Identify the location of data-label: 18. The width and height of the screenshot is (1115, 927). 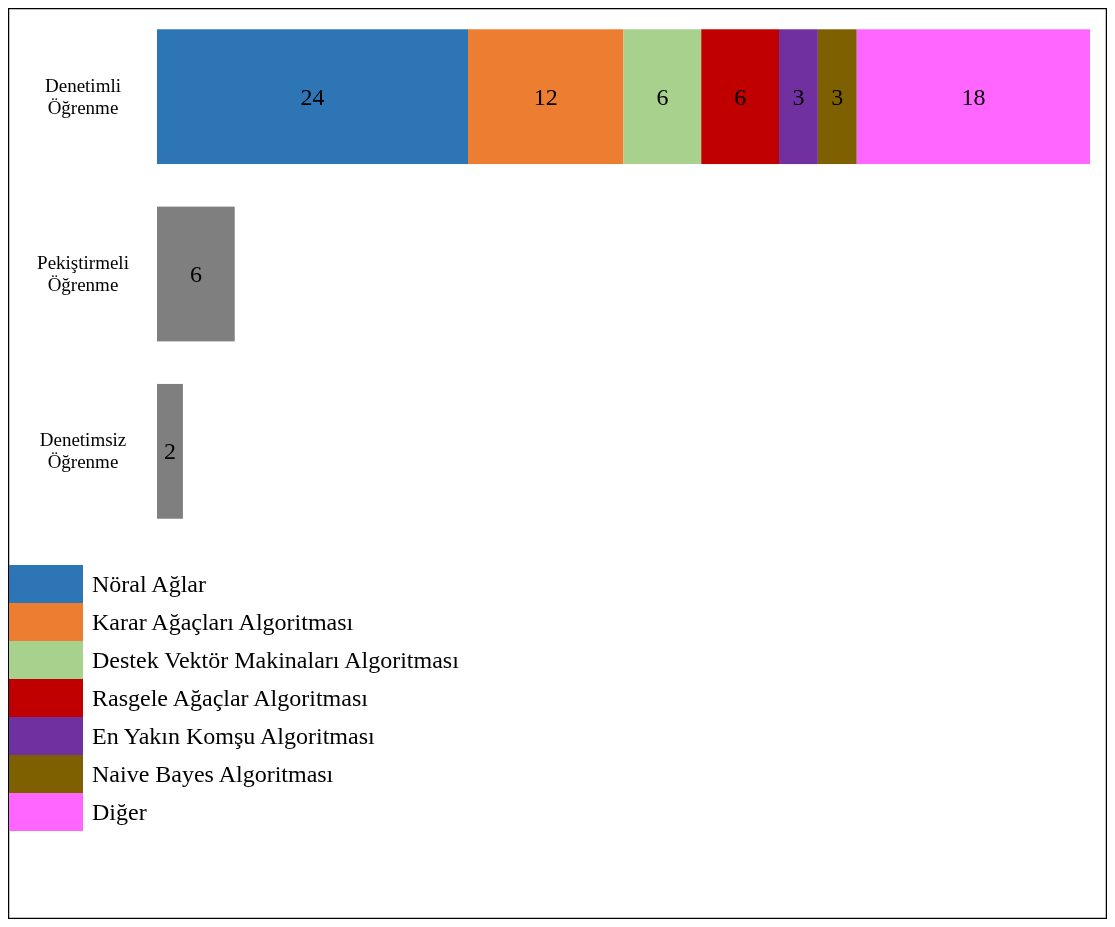
(973, 96).